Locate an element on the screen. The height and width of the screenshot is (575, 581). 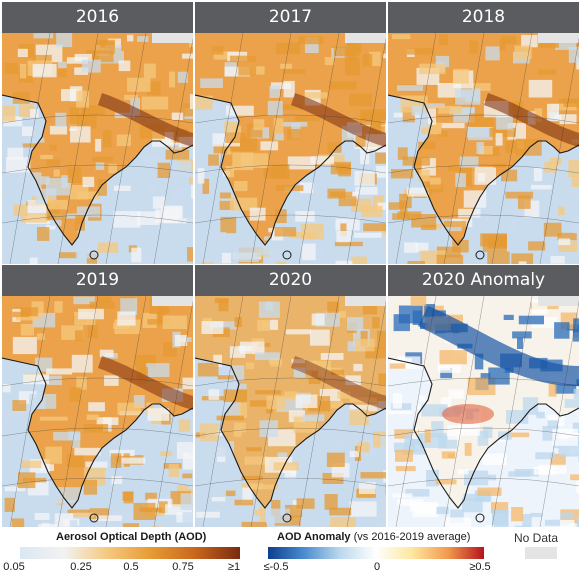
anomaly-legend-title-main: AOD Anomaly is located at coordinates (314, 537).